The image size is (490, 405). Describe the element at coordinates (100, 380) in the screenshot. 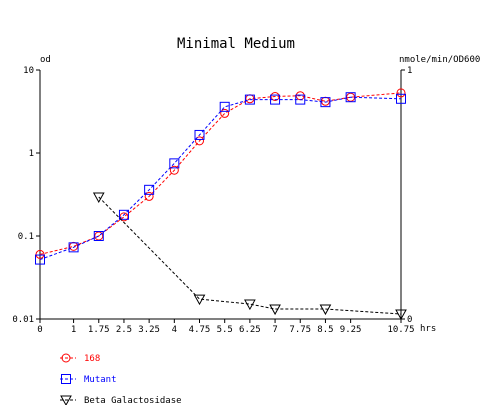

I see `legend-label-mutant: Mutant` at that location.